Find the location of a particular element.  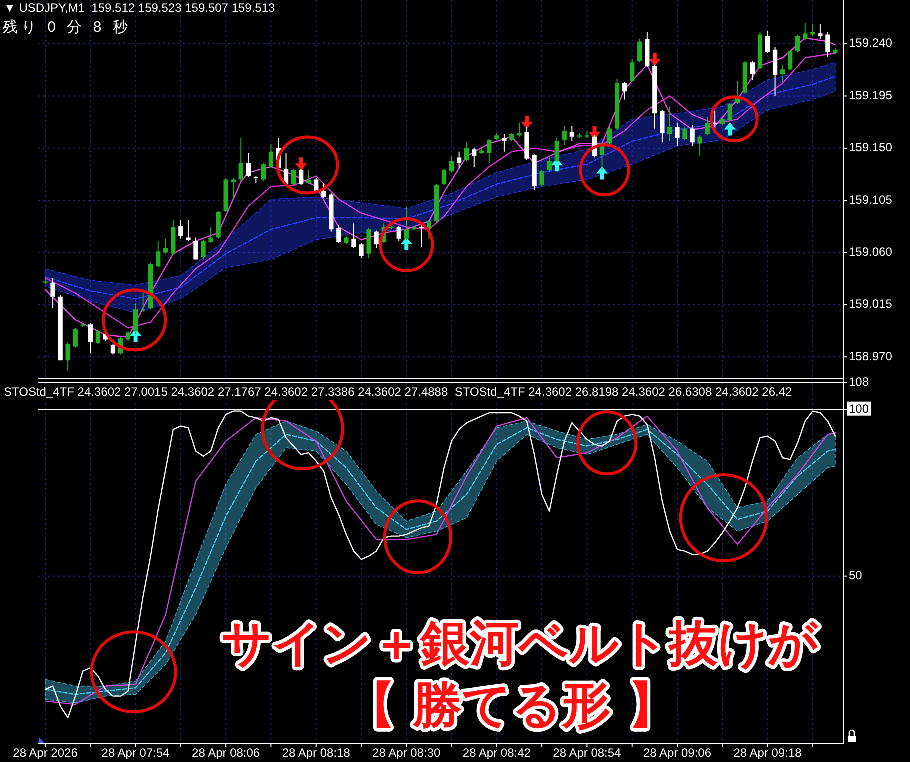

x-tick-label: 28 Apr 08:18 is located at coordinates (316, 753).